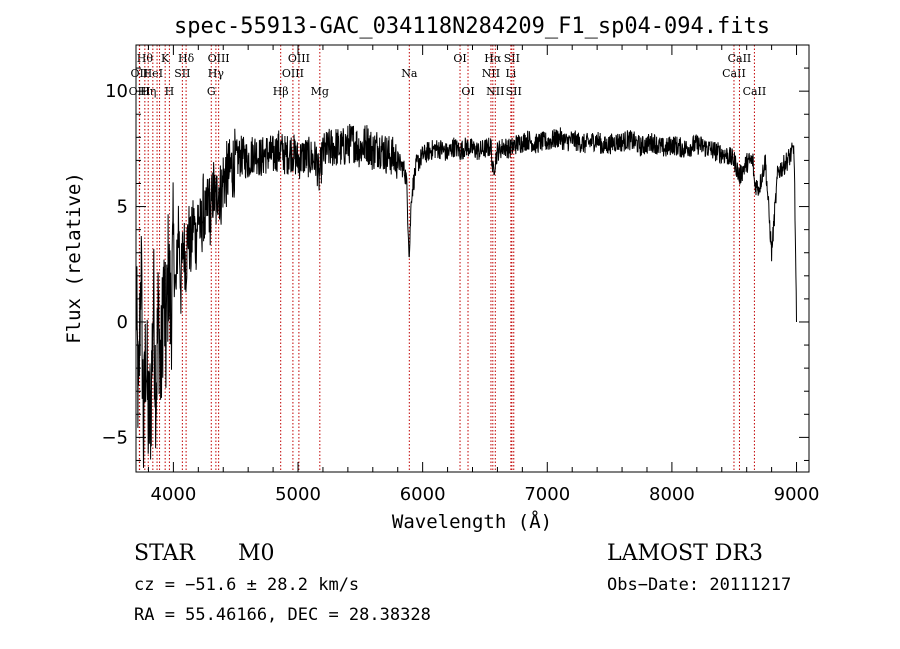 Image resolution: width=900 pixels, height=649 pixels. What do you see at coordinates (797, 494) in the screenshot?
I see `x-tick-label: 9000` at bounding box center [797, 494].